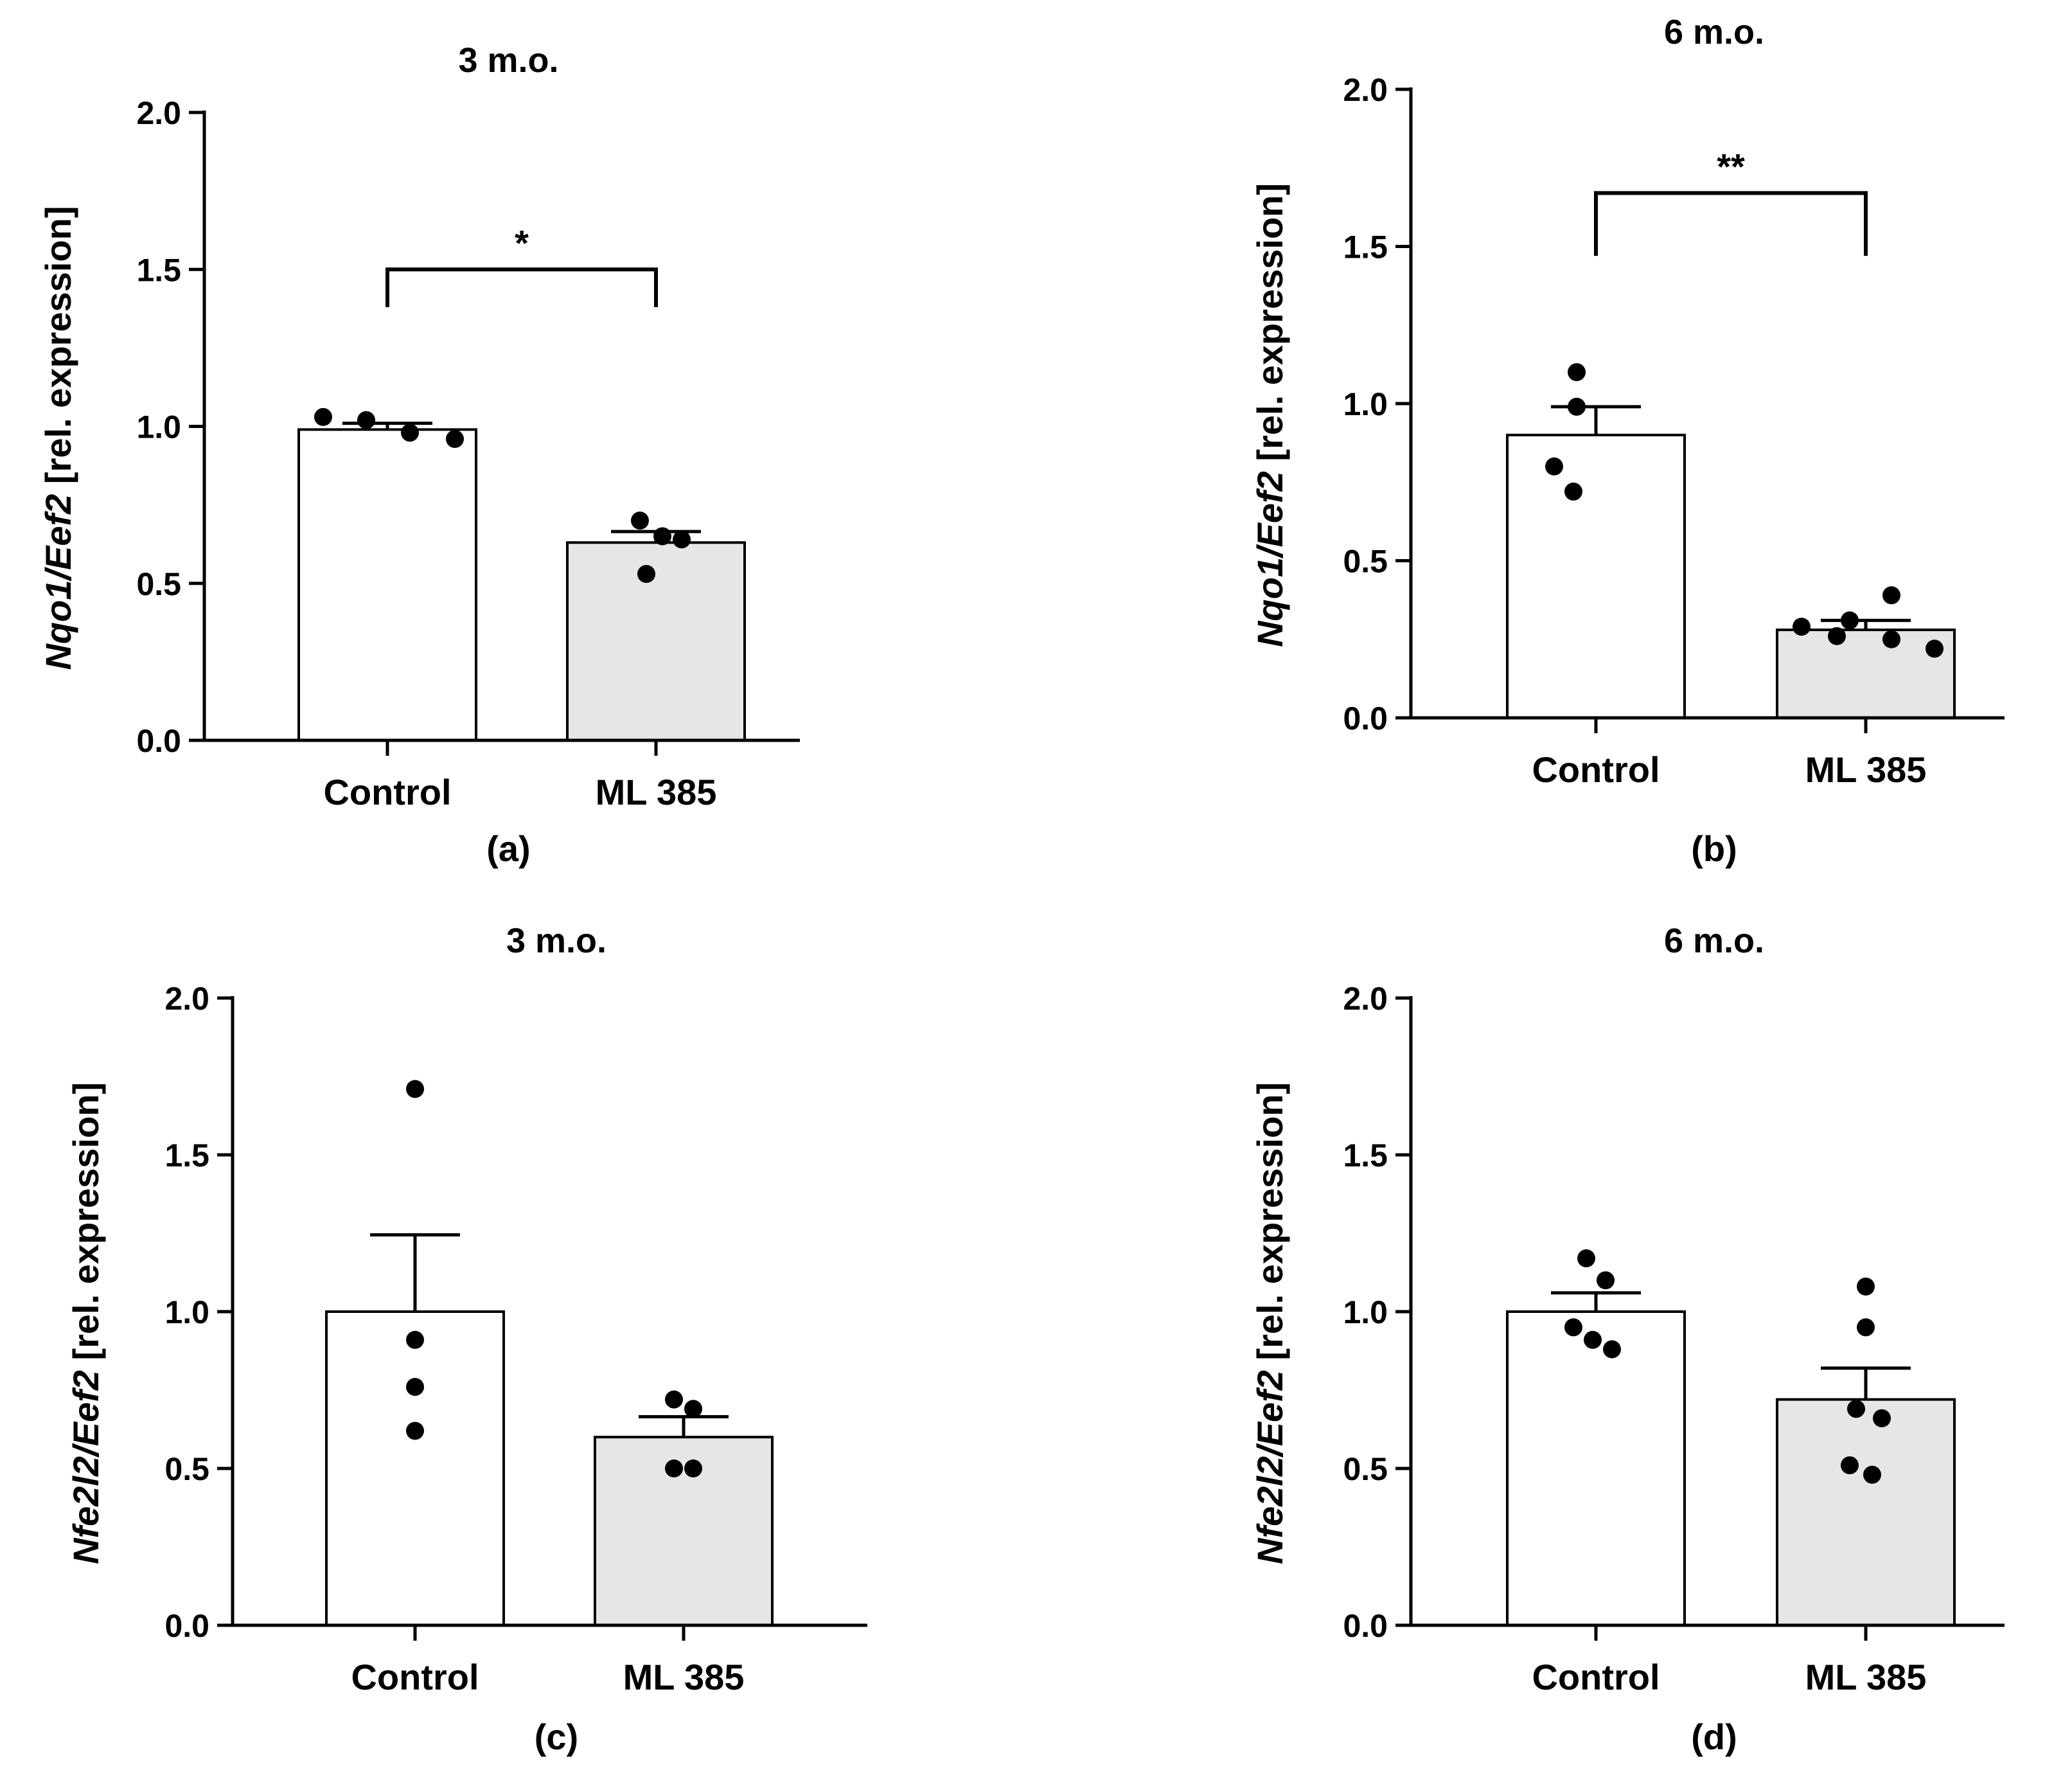 Image resolution: width=2072 pixels, height=1784 pixels. What do you see at coordinates (1731, 166) in the screenshot?
I see `significance-label: **` at bounding box center [1731, 166].